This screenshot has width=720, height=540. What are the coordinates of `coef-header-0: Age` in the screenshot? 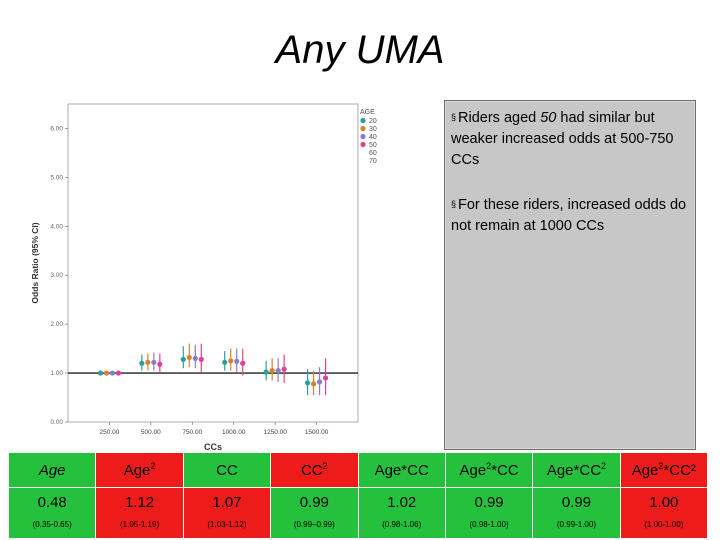 It's located at (52, 470).